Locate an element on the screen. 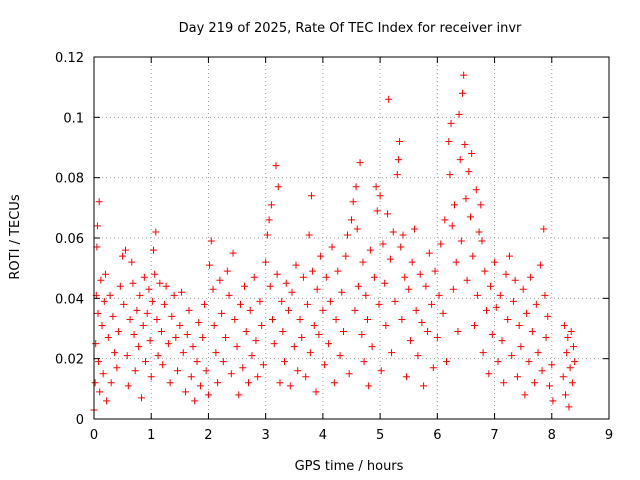 This screenshot has width=640, height=480. y-tick-label: 0.1 is located at coordinates (73, 118).